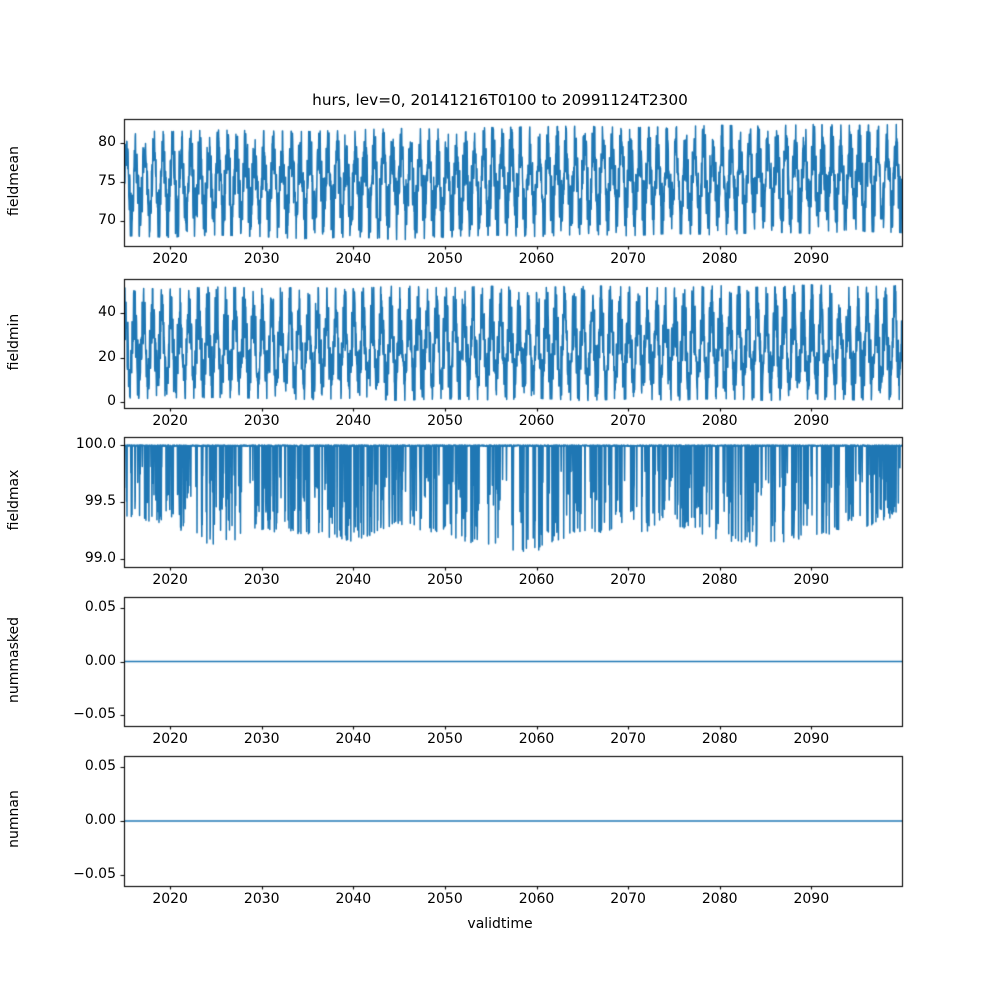  What do you see at coordinates (536, 580) in the screenshot?
I see `xtick-label-p2-4: 2060` at bounding box center [536, 580].